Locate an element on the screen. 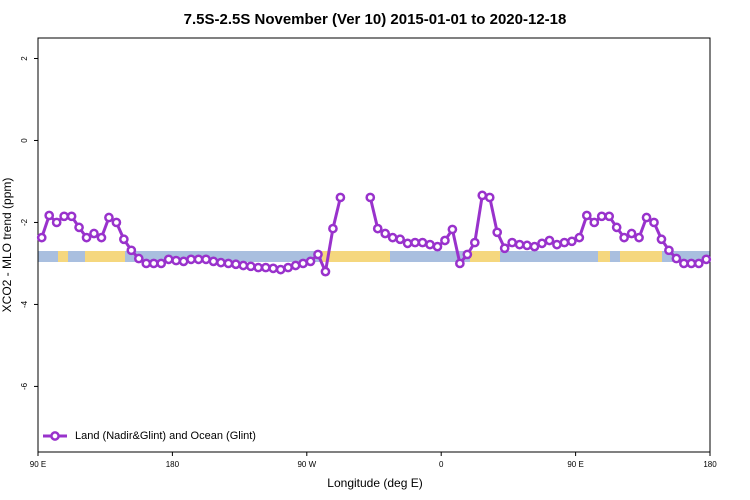 The image size is (750, 500). y-tick-label: 2 is located at coordinates (24, 58).